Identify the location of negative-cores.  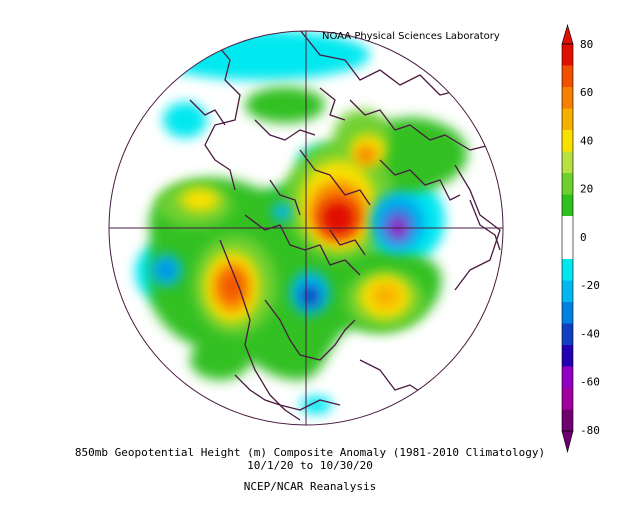
(288, 253).